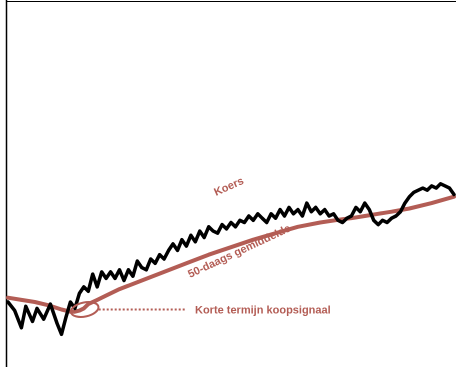 The height and width of the screenshot is (367, 456). What do you see at coordinates (84, 309) in the screenshot?
I see `signal-marker` at bounding box center [84, 309].